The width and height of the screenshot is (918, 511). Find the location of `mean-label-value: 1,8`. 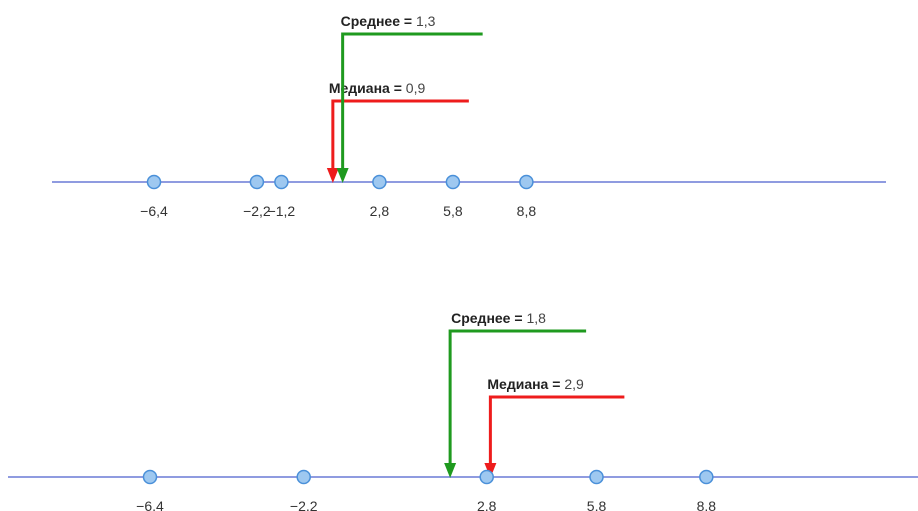

mean-label-value: 1,8 is located at coordinates (536, 318).